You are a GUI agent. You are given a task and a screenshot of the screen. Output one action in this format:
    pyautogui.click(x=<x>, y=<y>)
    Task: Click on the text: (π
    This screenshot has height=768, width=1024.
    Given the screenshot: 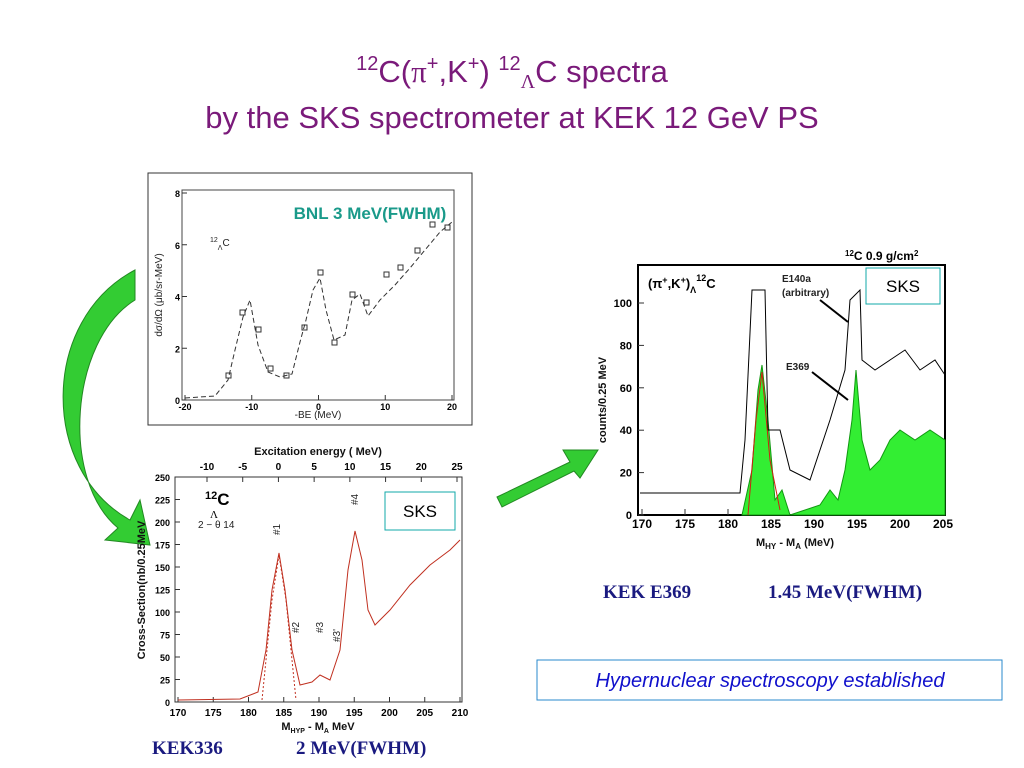 What is the action you would take?
    pyautogui.click(x=655, y=283)
    